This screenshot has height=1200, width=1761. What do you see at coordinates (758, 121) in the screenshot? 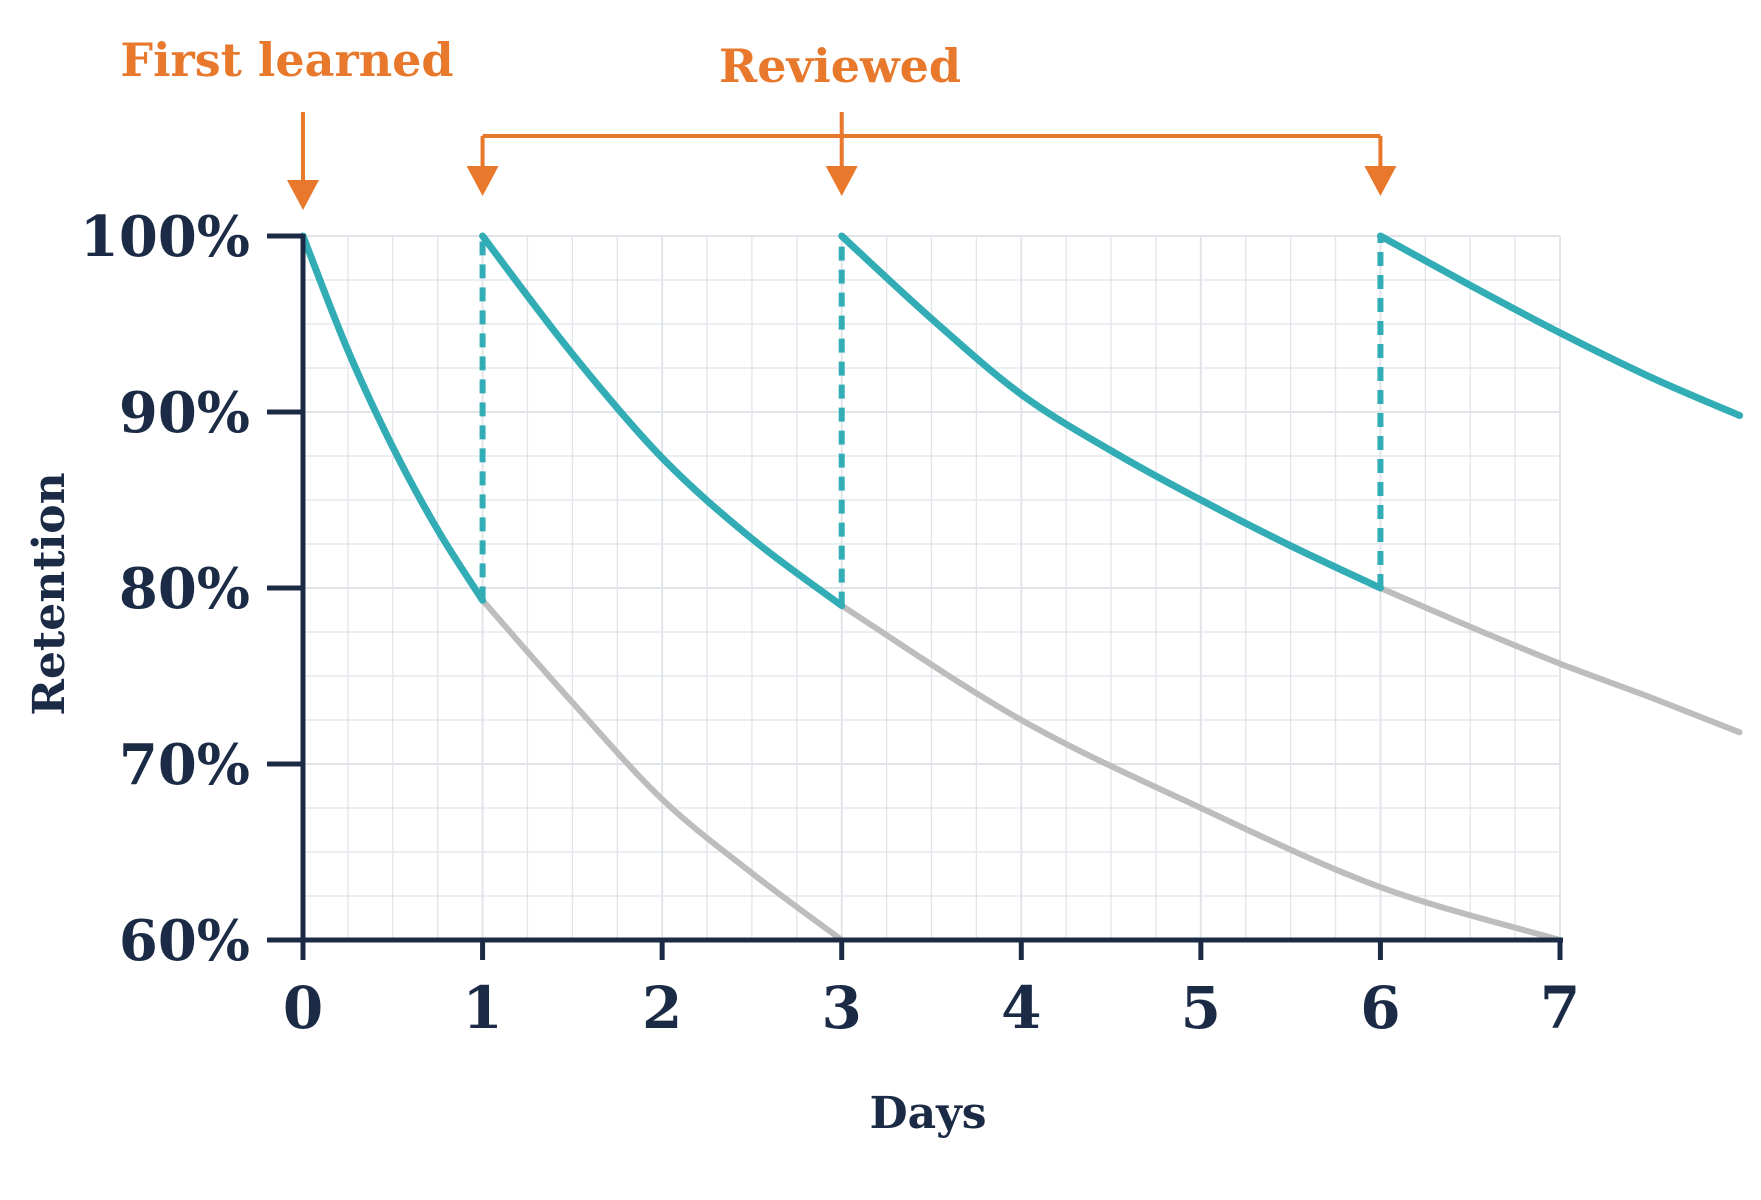
I see `annotations: First learned Reviewed` at bounding box center [758, 121].